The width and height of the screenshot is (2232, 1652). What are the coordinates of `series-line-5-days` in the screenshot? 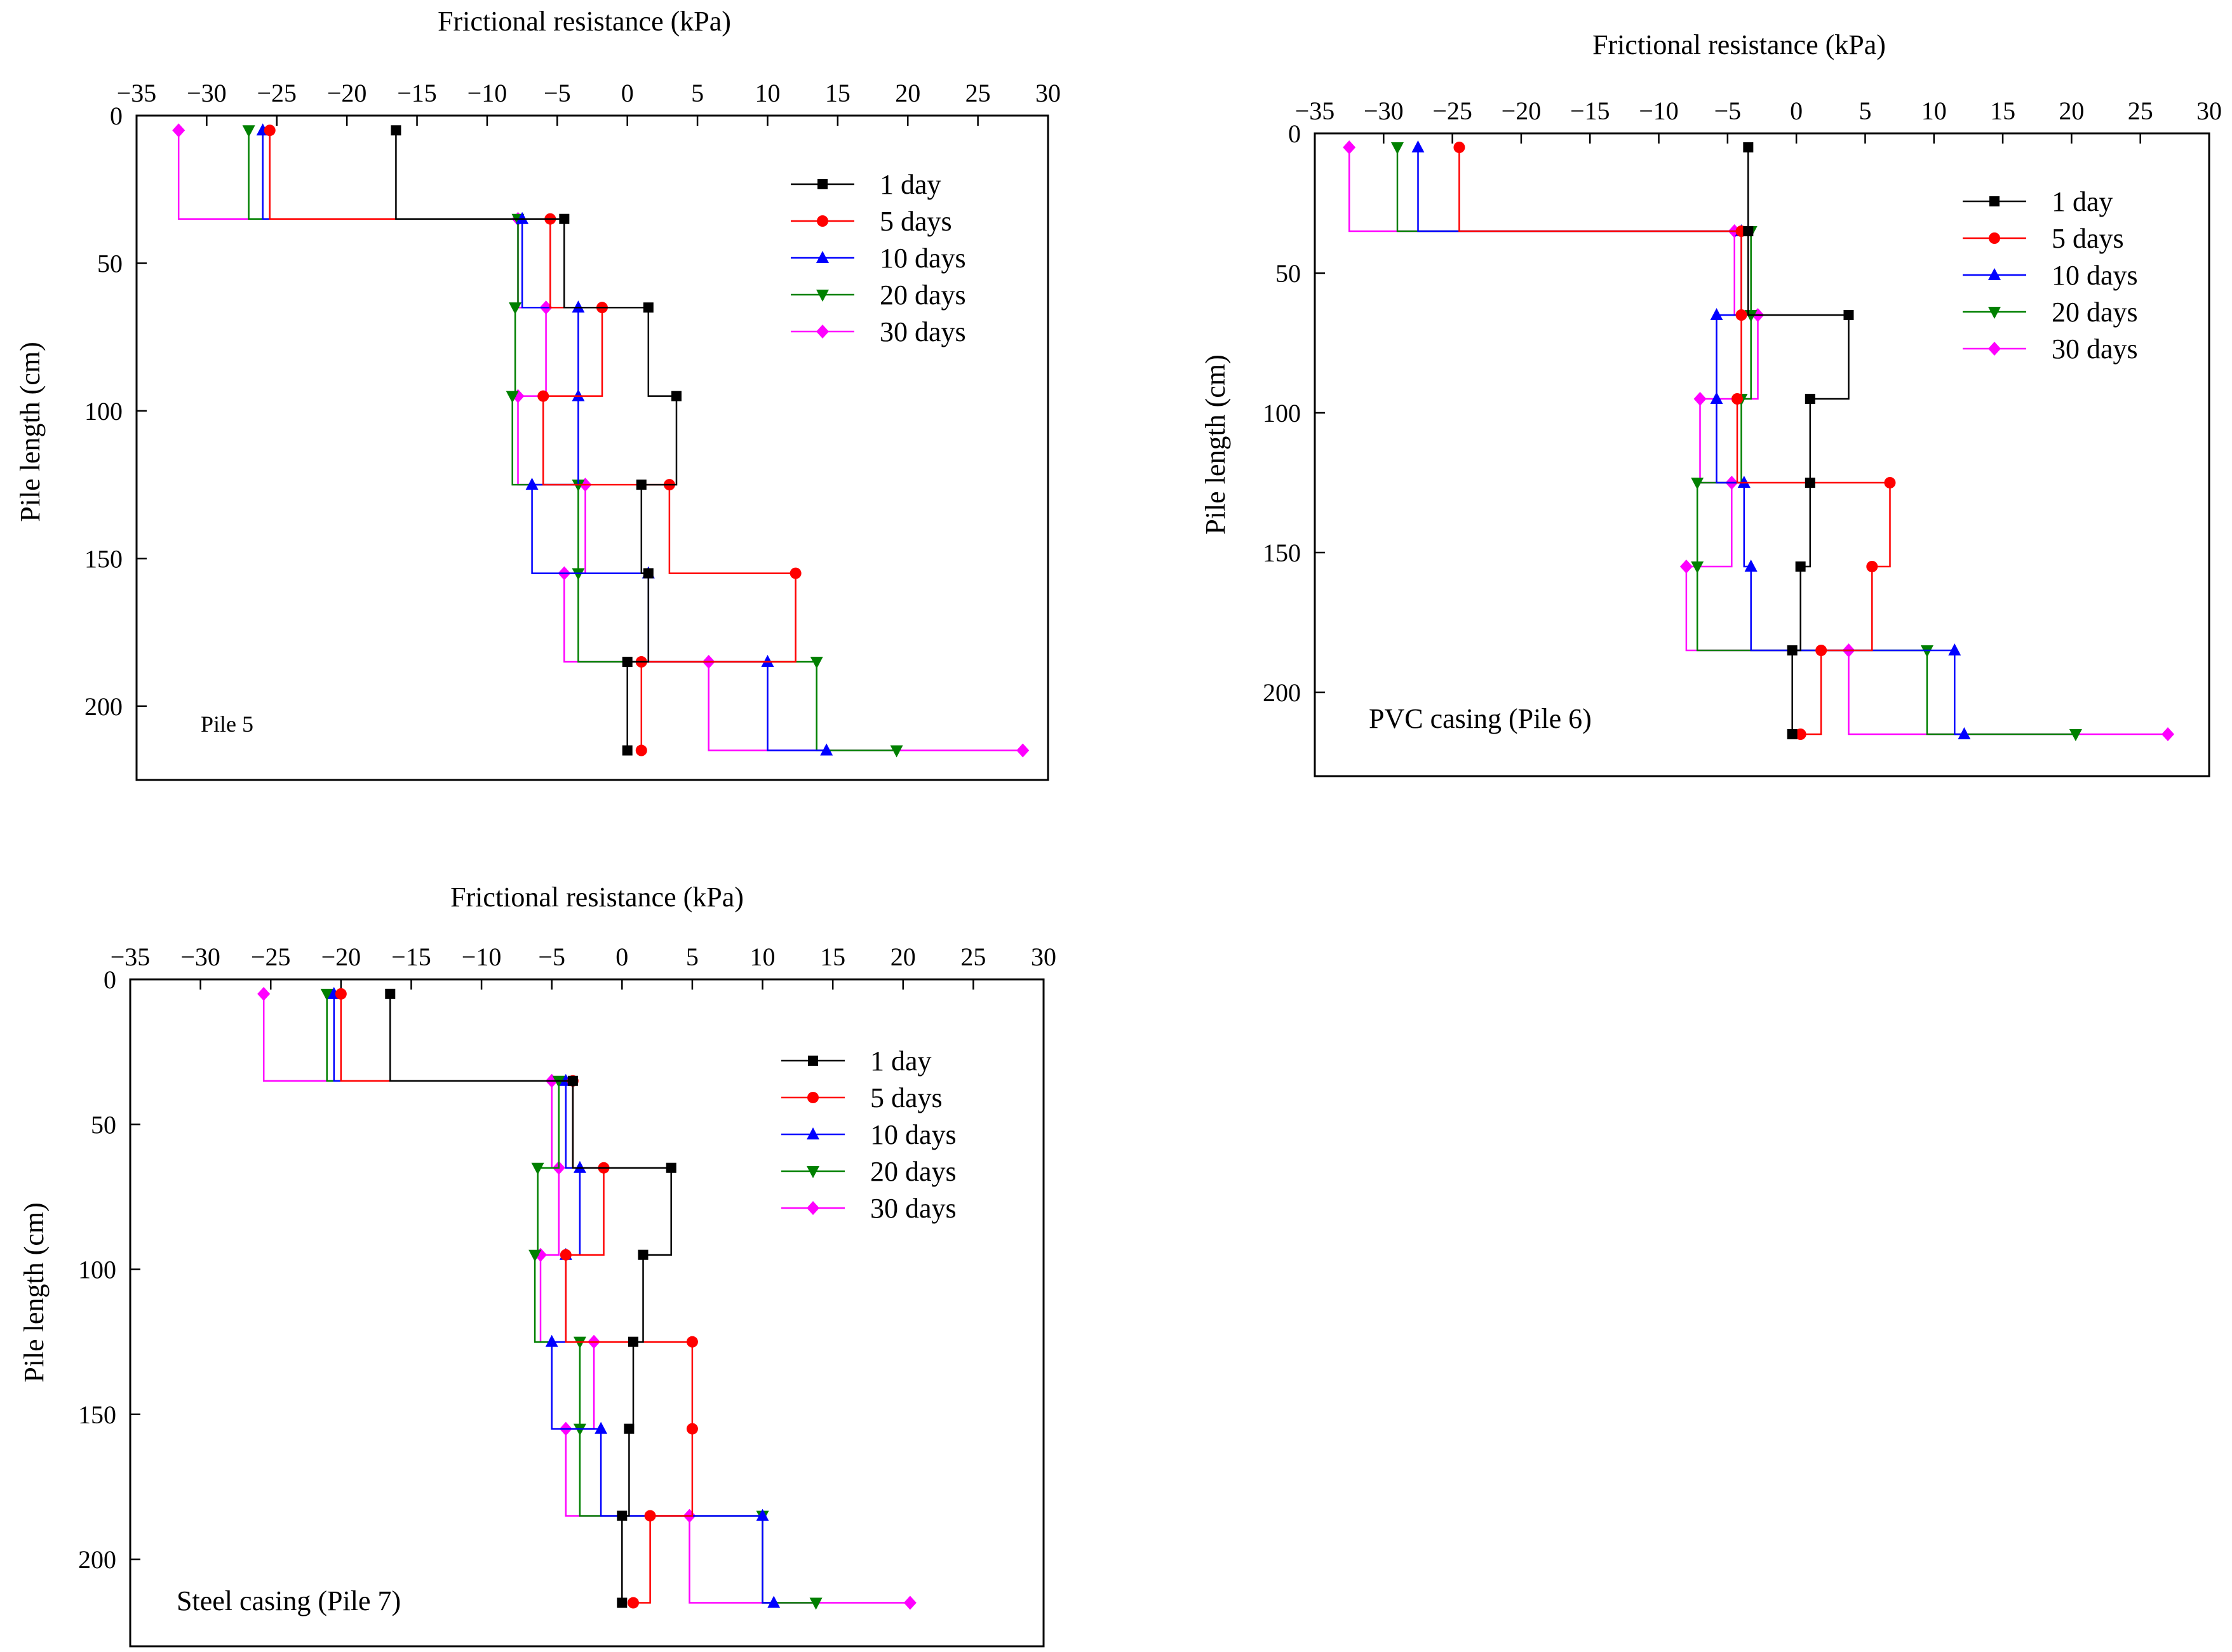 It's located at (533, 441).